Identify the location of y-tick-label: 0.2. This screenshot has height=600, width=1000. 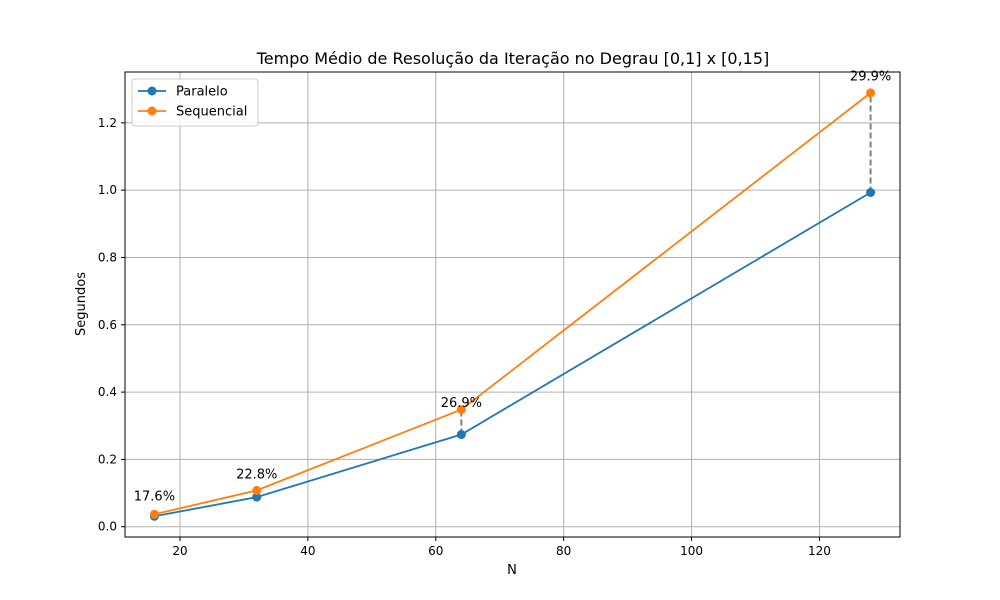
(107, 459).